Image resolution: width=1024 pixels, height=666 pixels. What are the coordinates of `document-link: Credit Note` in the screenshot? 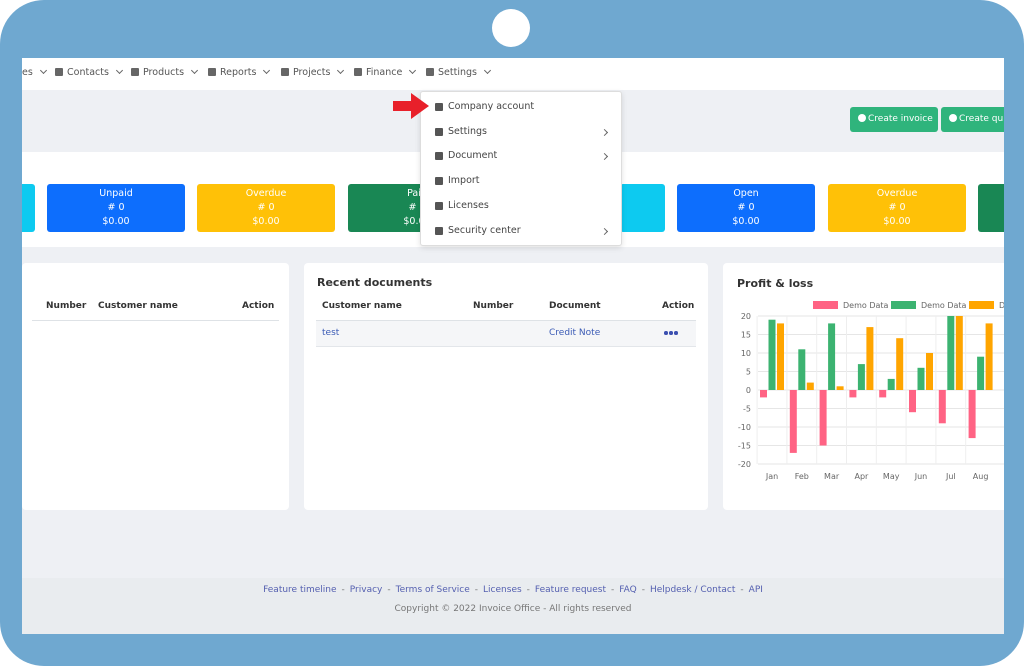 It's located at (575, 333).